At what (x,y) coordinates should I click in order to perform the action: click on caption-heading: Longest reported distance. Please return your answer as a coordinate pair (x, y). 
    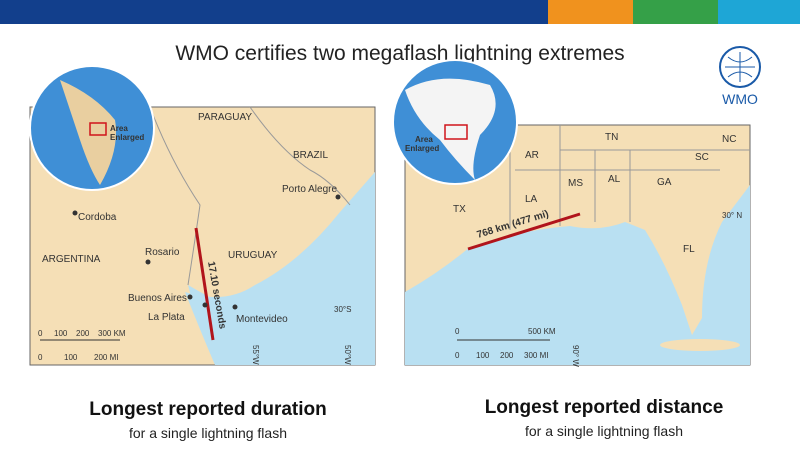
    Looking at the image, I should click on (604, 407).